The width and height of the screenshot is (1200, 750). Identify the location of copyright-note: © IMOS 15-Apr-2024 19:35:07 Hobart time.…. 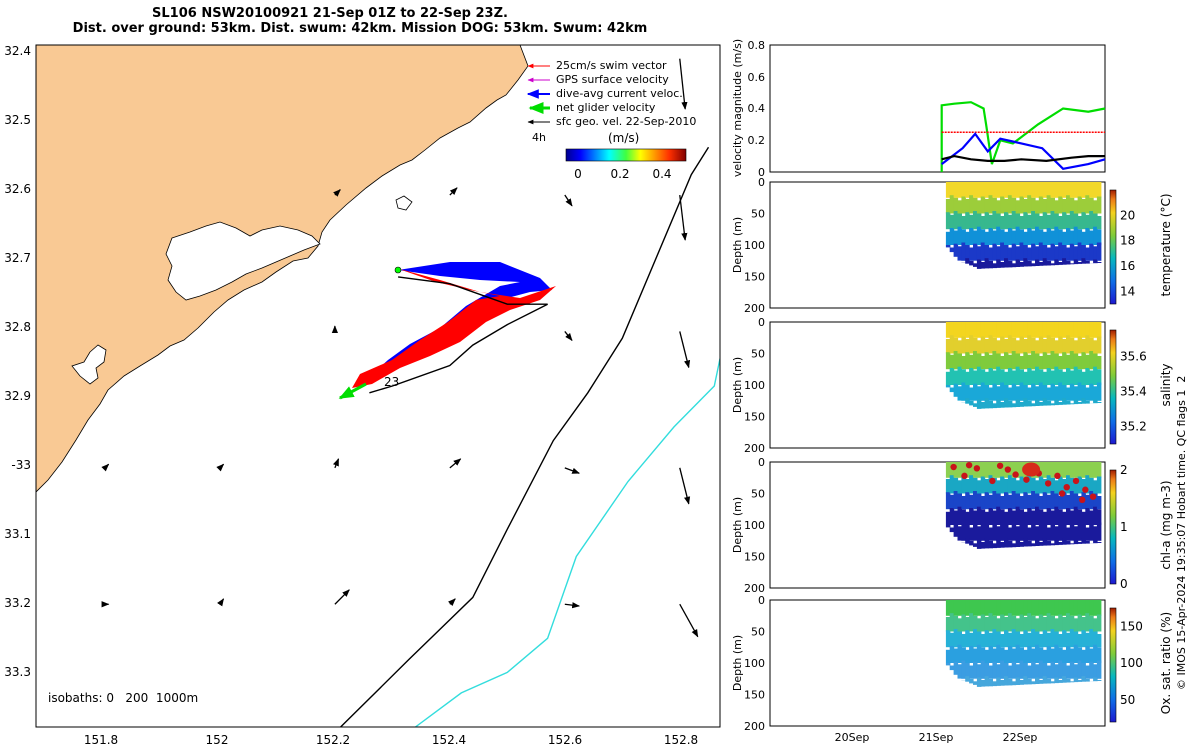
(1181, 533).